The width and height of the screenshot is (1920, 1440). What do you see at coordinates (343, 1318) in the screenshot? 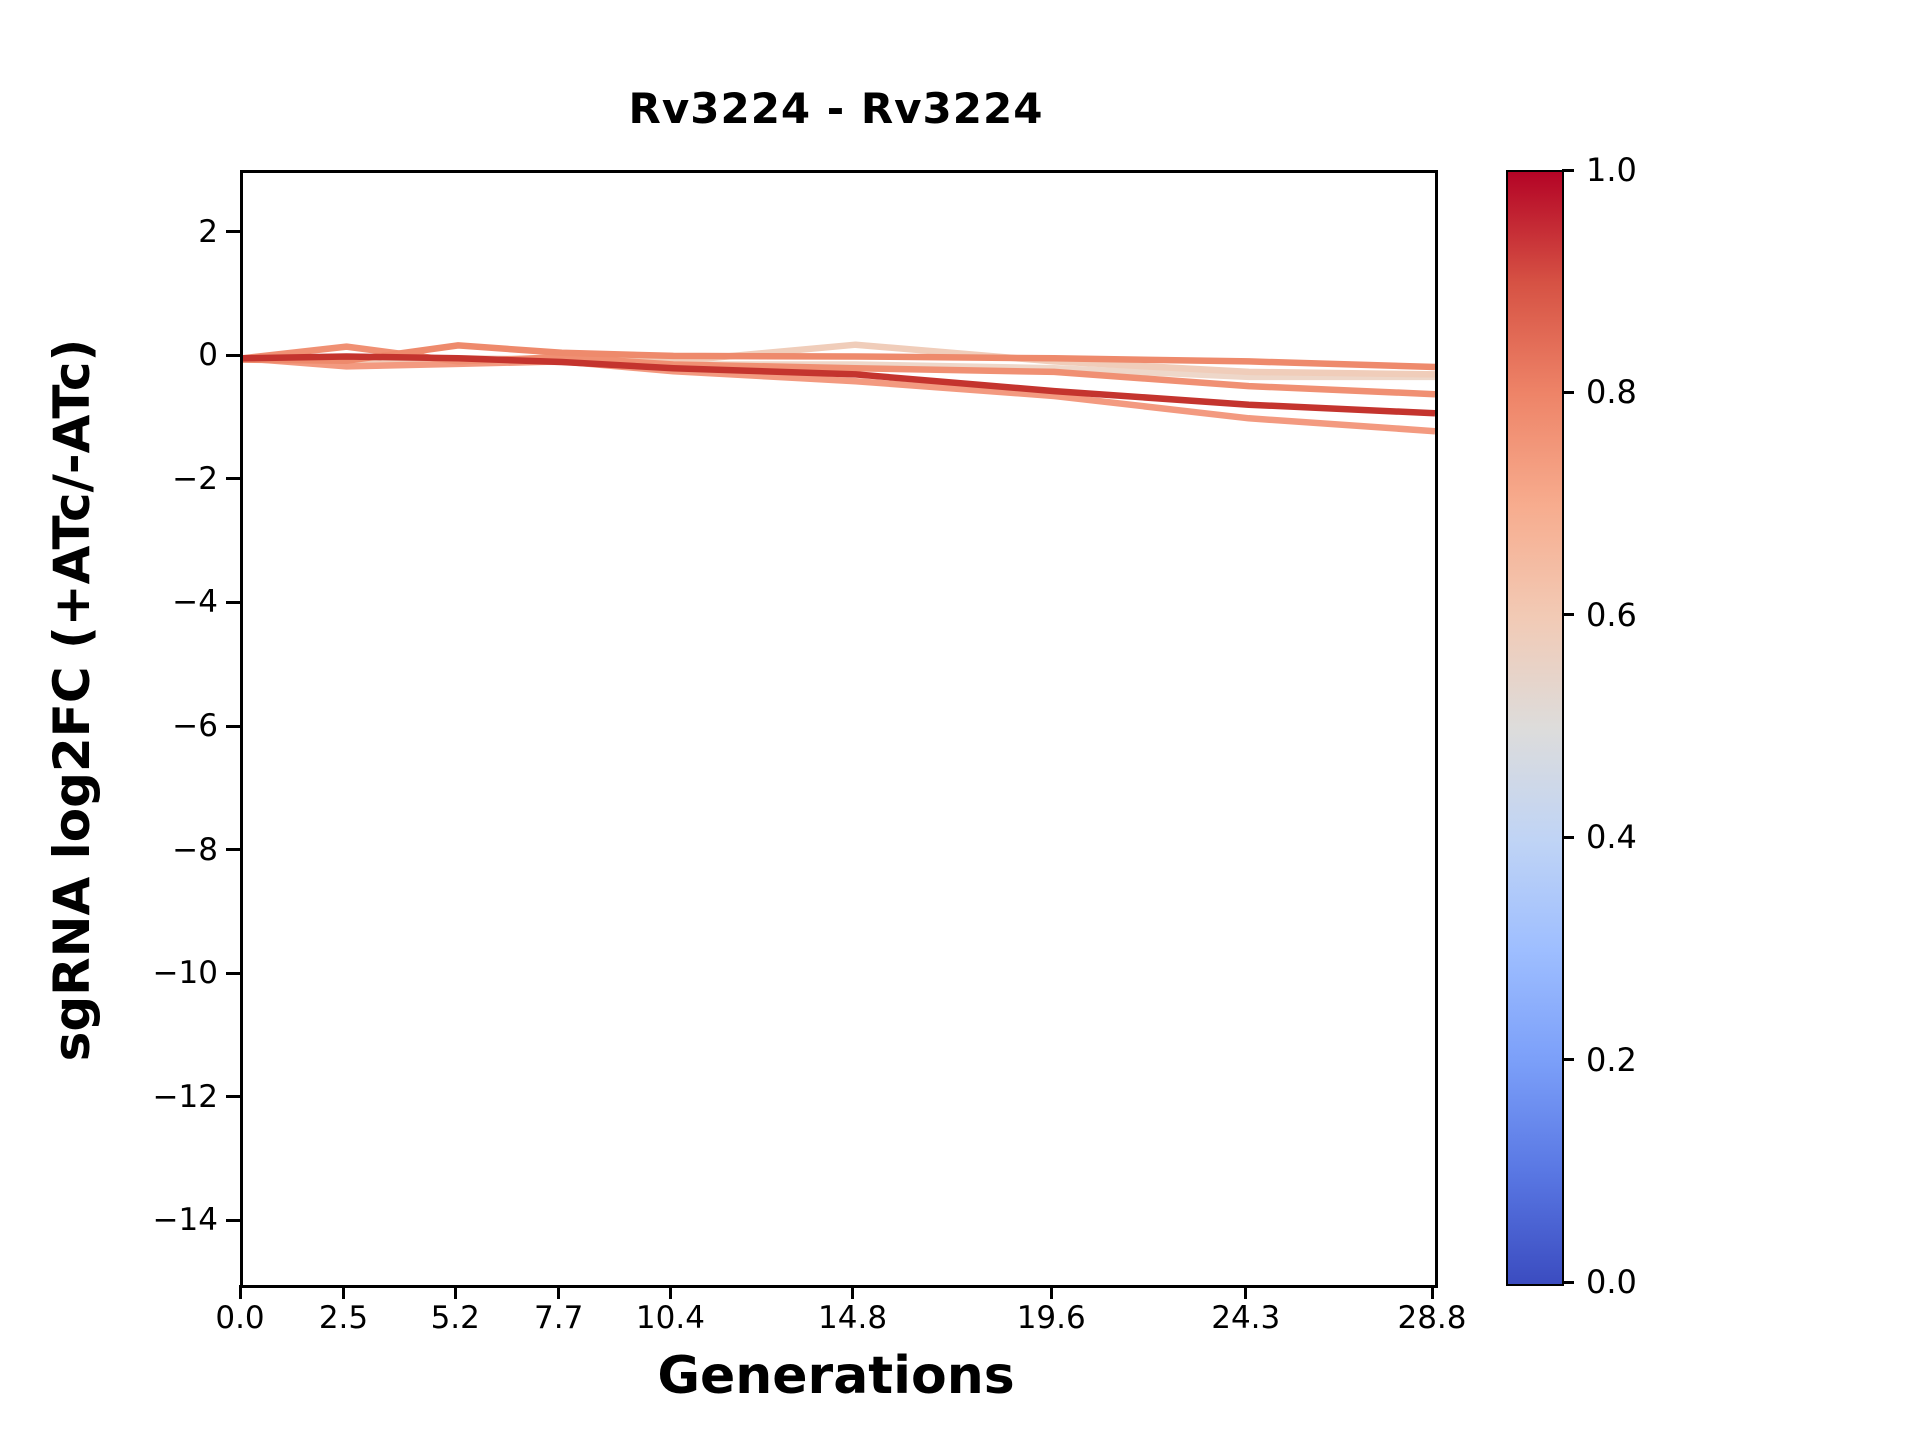
I see `x-tick-label: 2.5` at bounding box center [343, 1318].